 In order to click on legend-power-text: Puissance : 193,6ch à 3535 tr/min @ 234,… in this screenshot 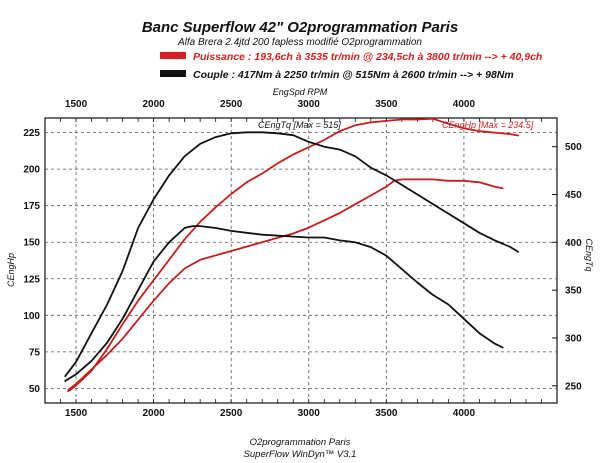, I will do `click(367, 57)`.